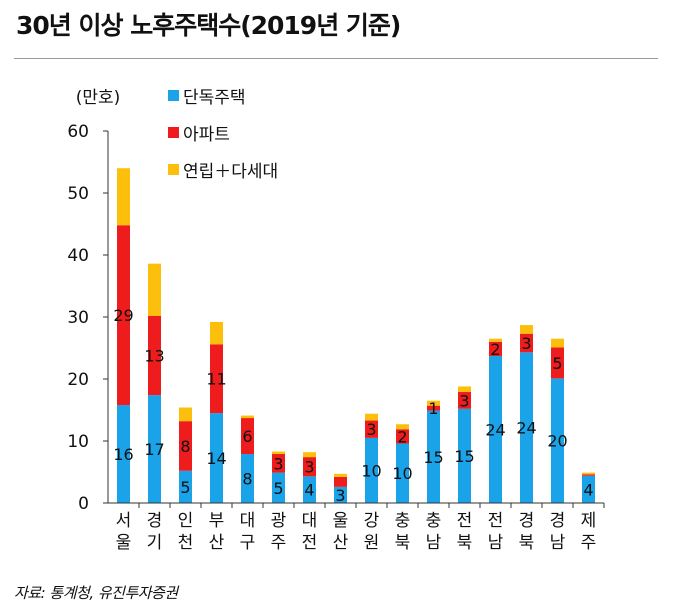 Image resolution: width=680 pixels, height=613 pixels. I want to click on y-tick-label: 20, so click(78, 380).